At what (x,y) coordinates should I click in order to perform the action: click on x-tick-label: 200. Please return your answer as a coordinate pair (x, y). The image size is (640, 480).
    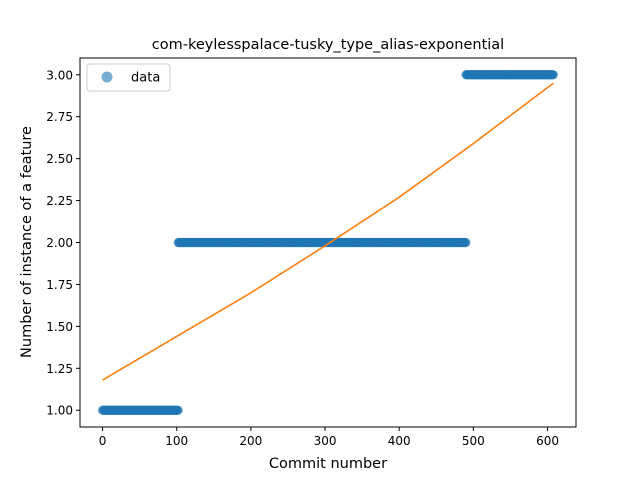
    Looking at the image, I should click on (250, 441).